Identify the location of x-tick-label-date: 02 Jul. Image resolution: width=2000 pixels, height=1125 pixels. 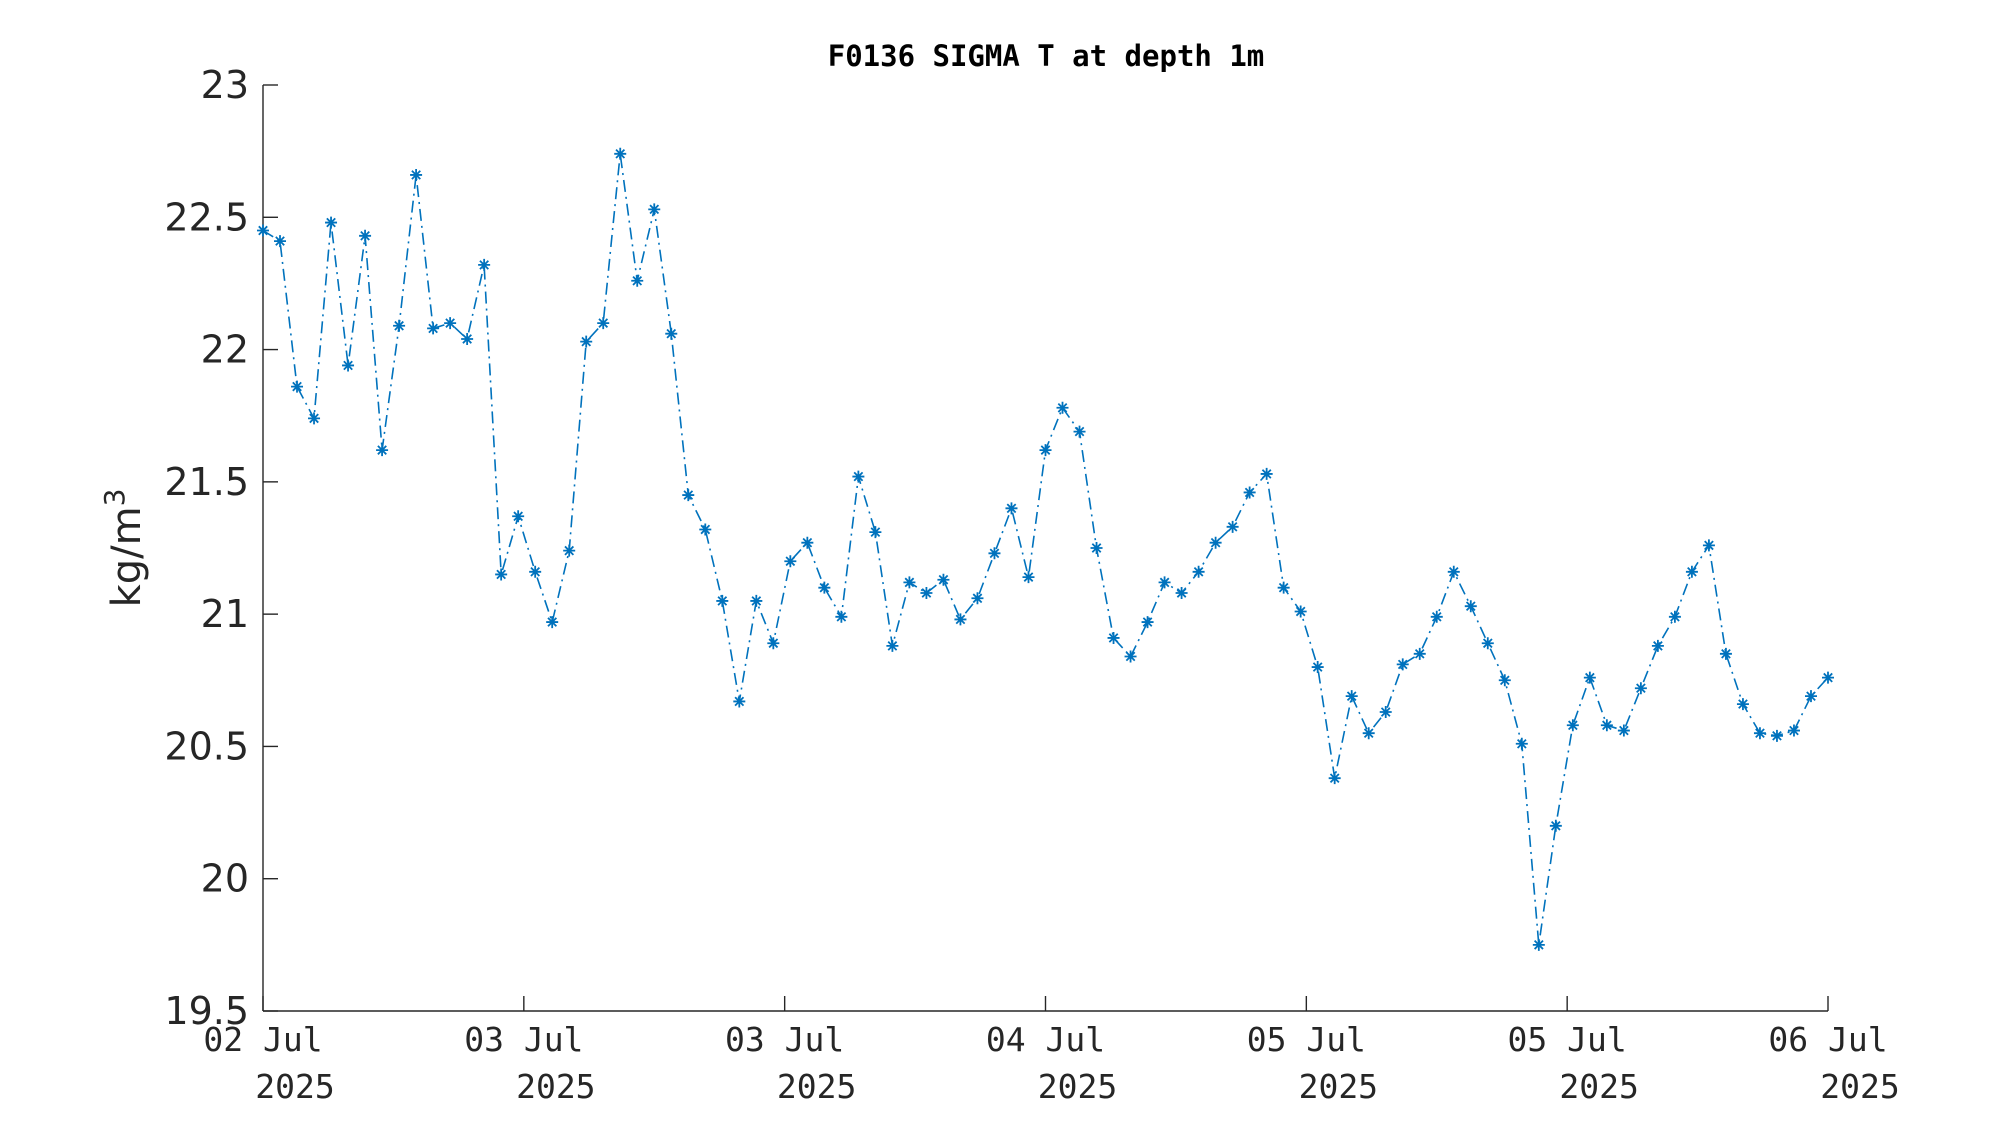
(262, 1039).